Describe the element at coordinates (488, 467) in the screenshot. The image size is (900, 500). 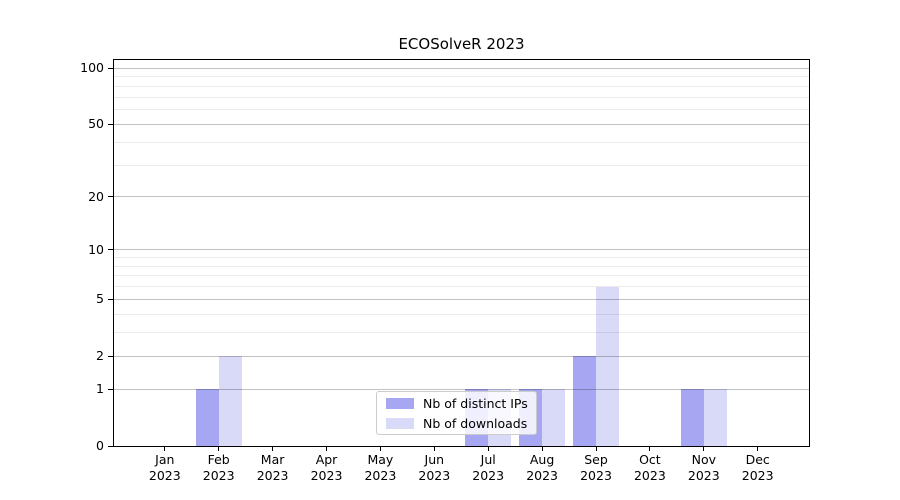
I see `x-tick-label: Jul 2023` at that location.